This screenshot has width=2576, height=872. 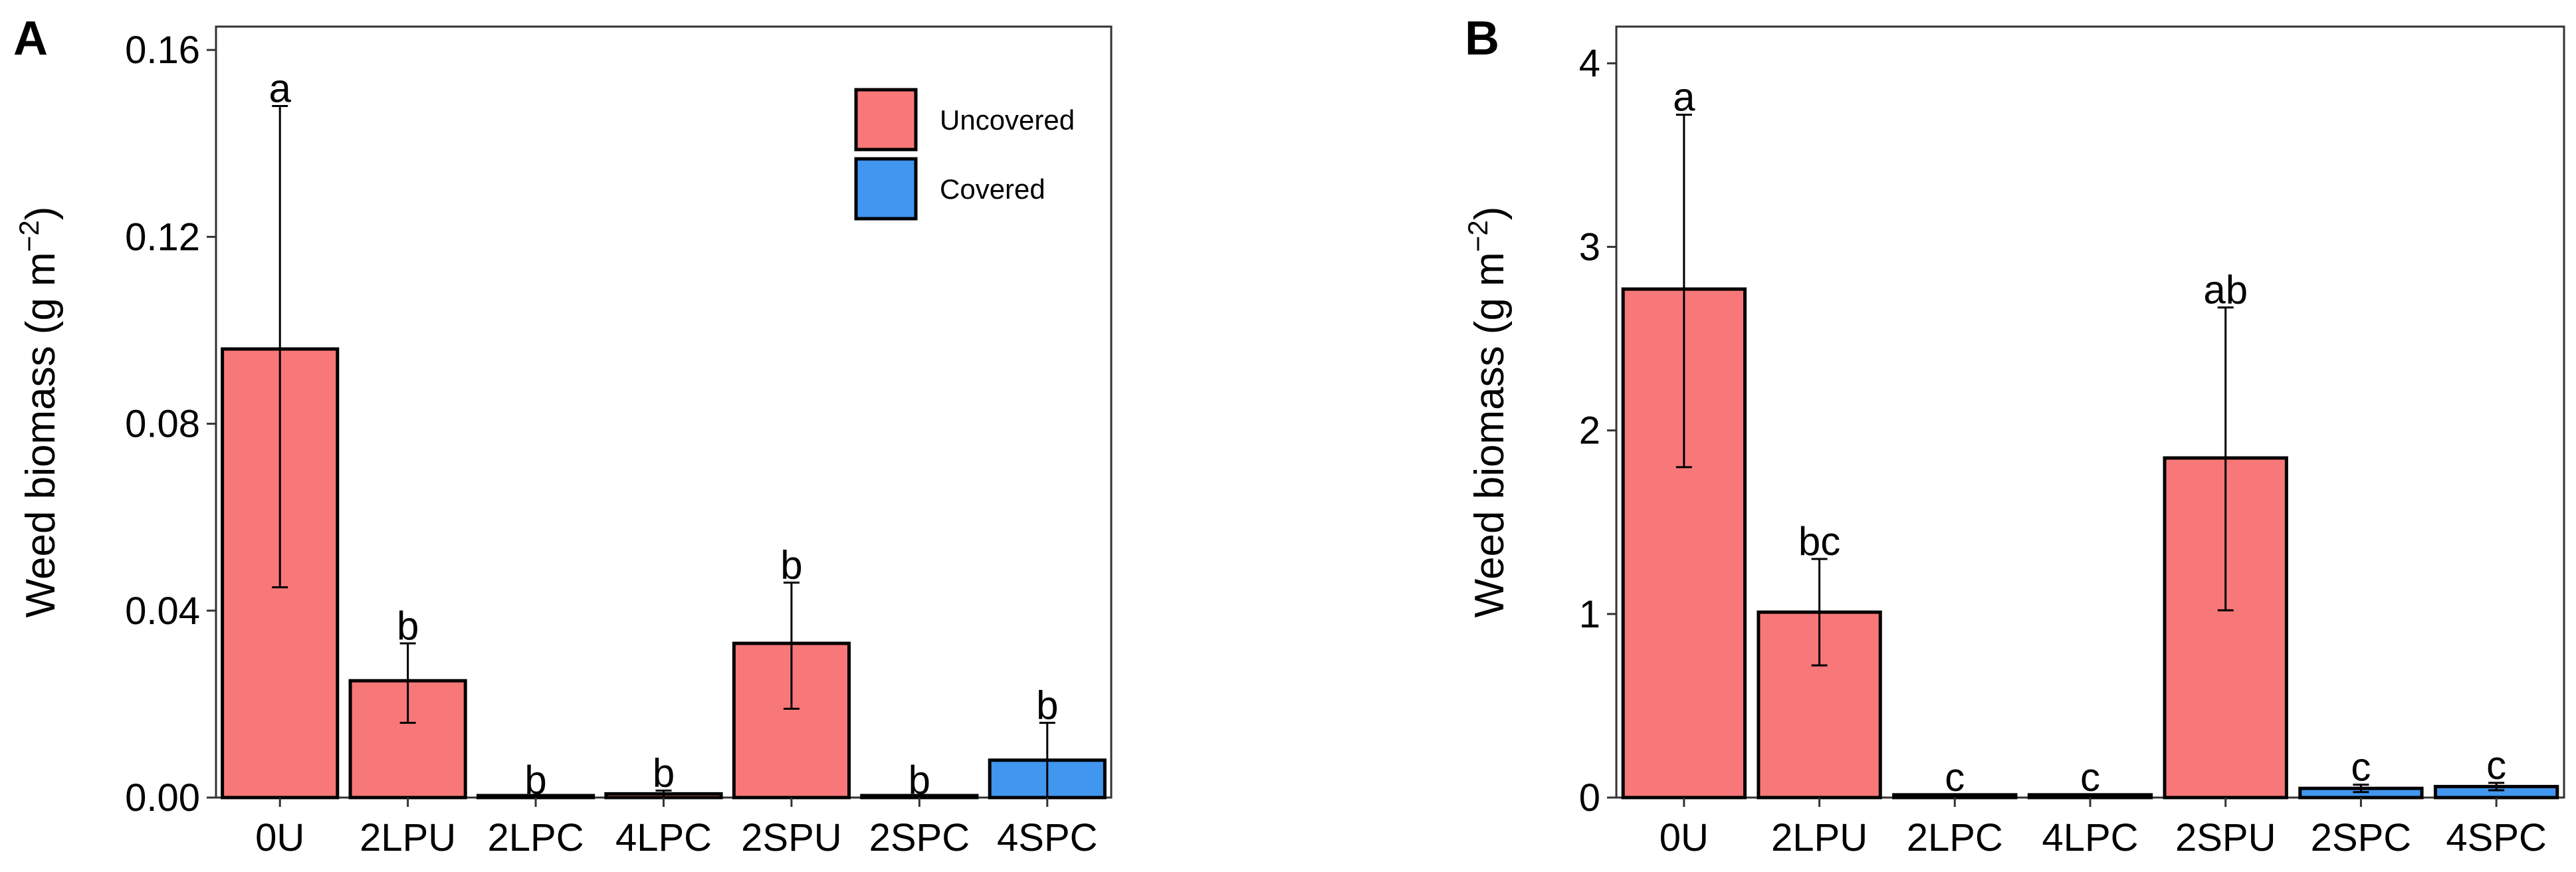 What do you see at coordinates (1819, 541) in the screenshot?
I see `significance-letter: bc` at bounding box center [1819, 541].